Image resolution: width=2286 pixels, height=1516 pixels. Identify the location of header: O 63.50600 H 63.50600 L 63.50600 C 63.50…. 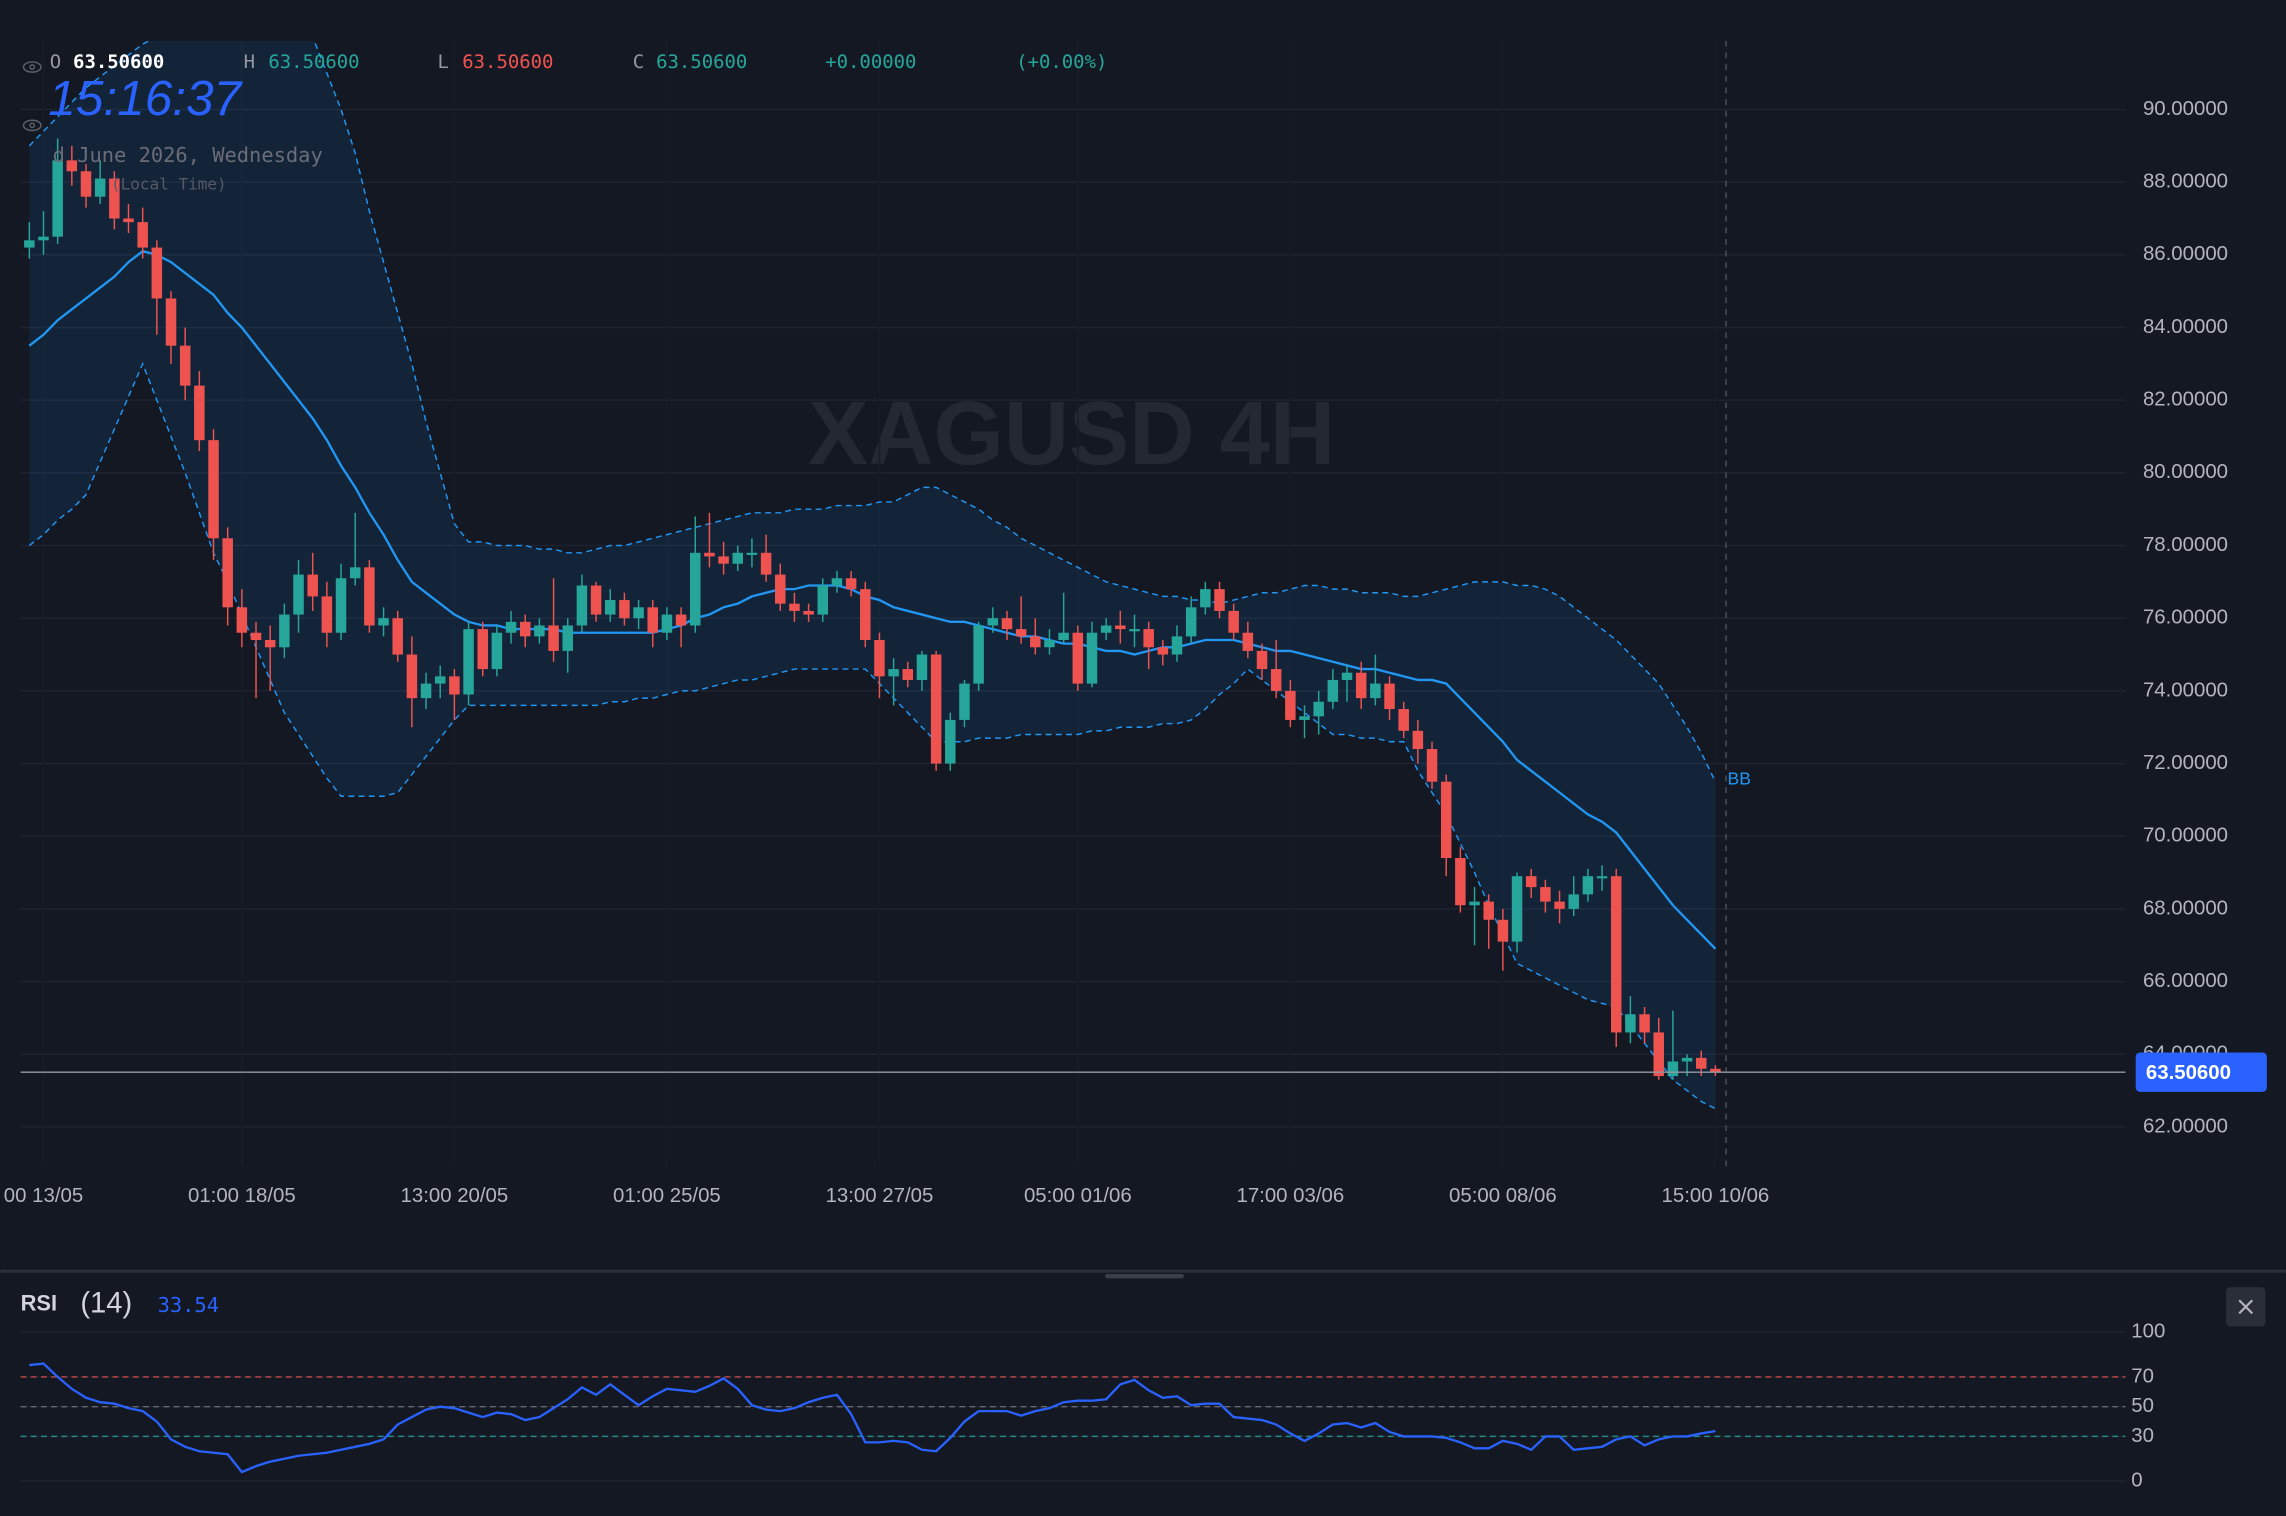
(564, 122).